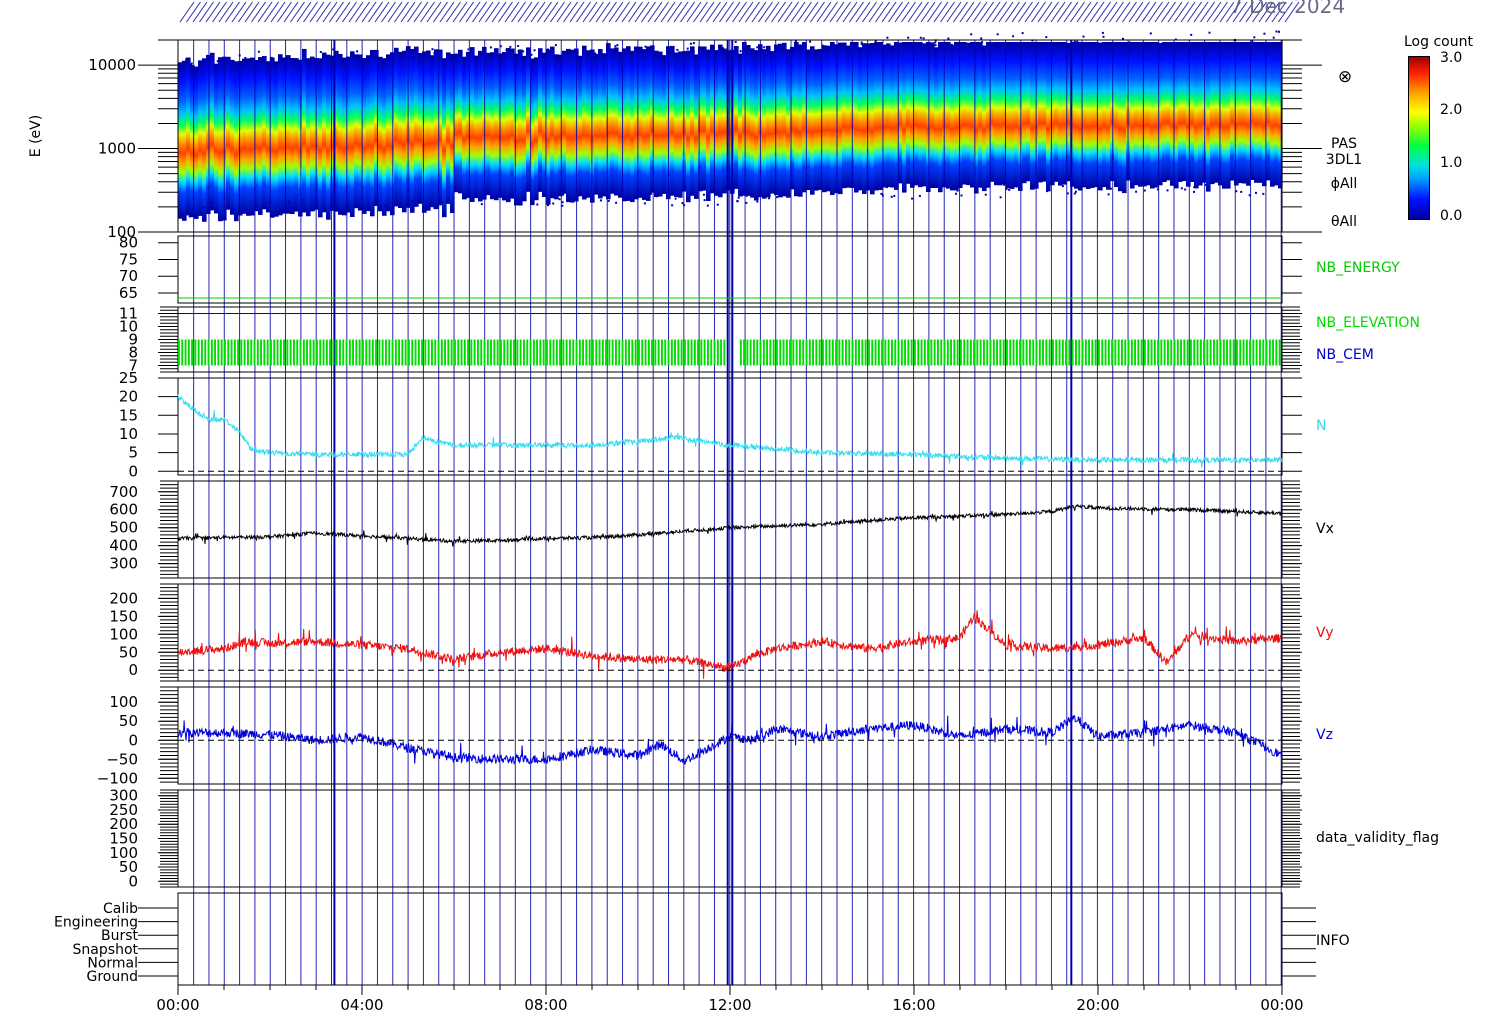 The image size is (1512, 1020). Describe the element at coordinates (128, 293) in the screenshot. I see `nb-energy-tick-label: 65` at that location.